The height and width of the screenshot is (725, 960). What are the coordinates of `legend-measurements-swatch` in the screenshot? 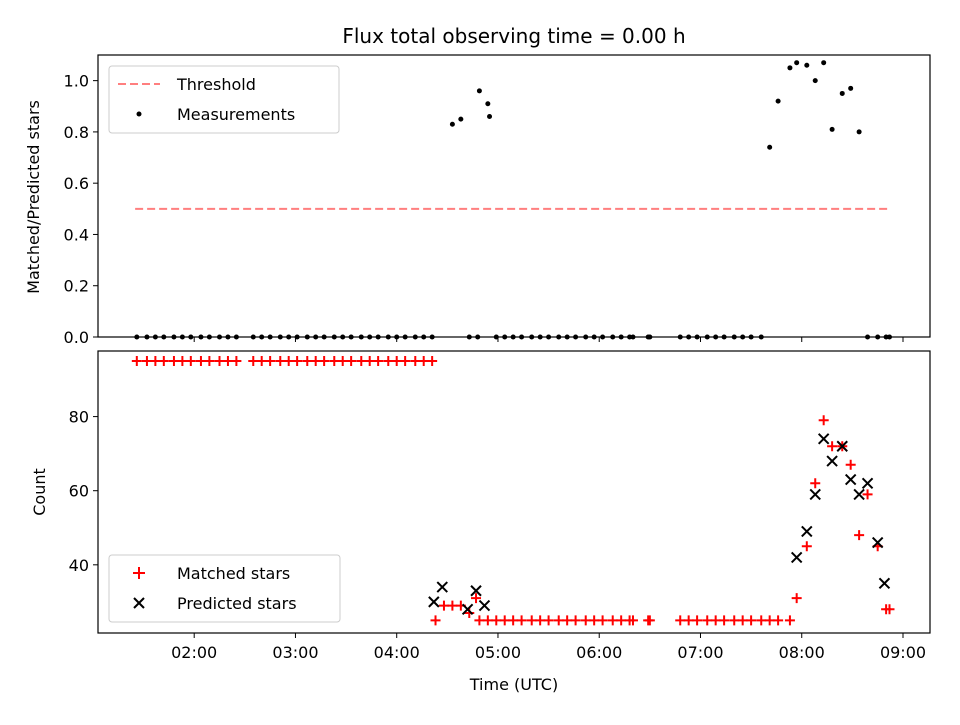 It's located at (139, 114).